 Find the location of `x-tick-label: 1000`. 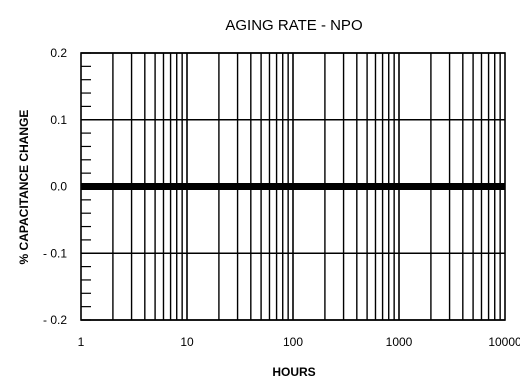

x-tick-label: 1000 is located at coordinates (399, 342).